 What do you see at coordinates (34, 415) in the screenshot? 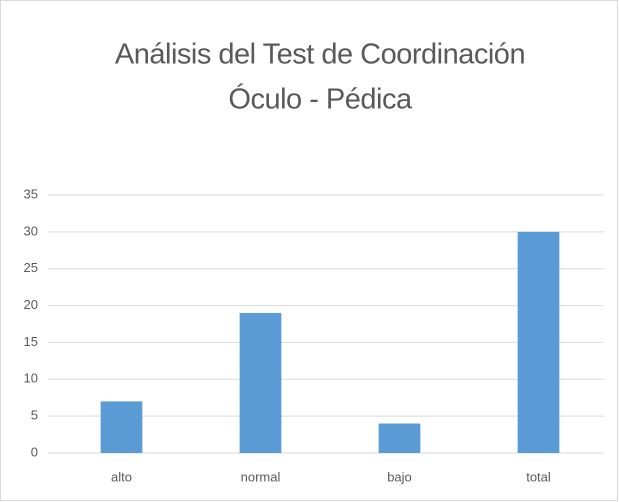
I see `y-tick-label: 5` at bounding box center [34, 415].